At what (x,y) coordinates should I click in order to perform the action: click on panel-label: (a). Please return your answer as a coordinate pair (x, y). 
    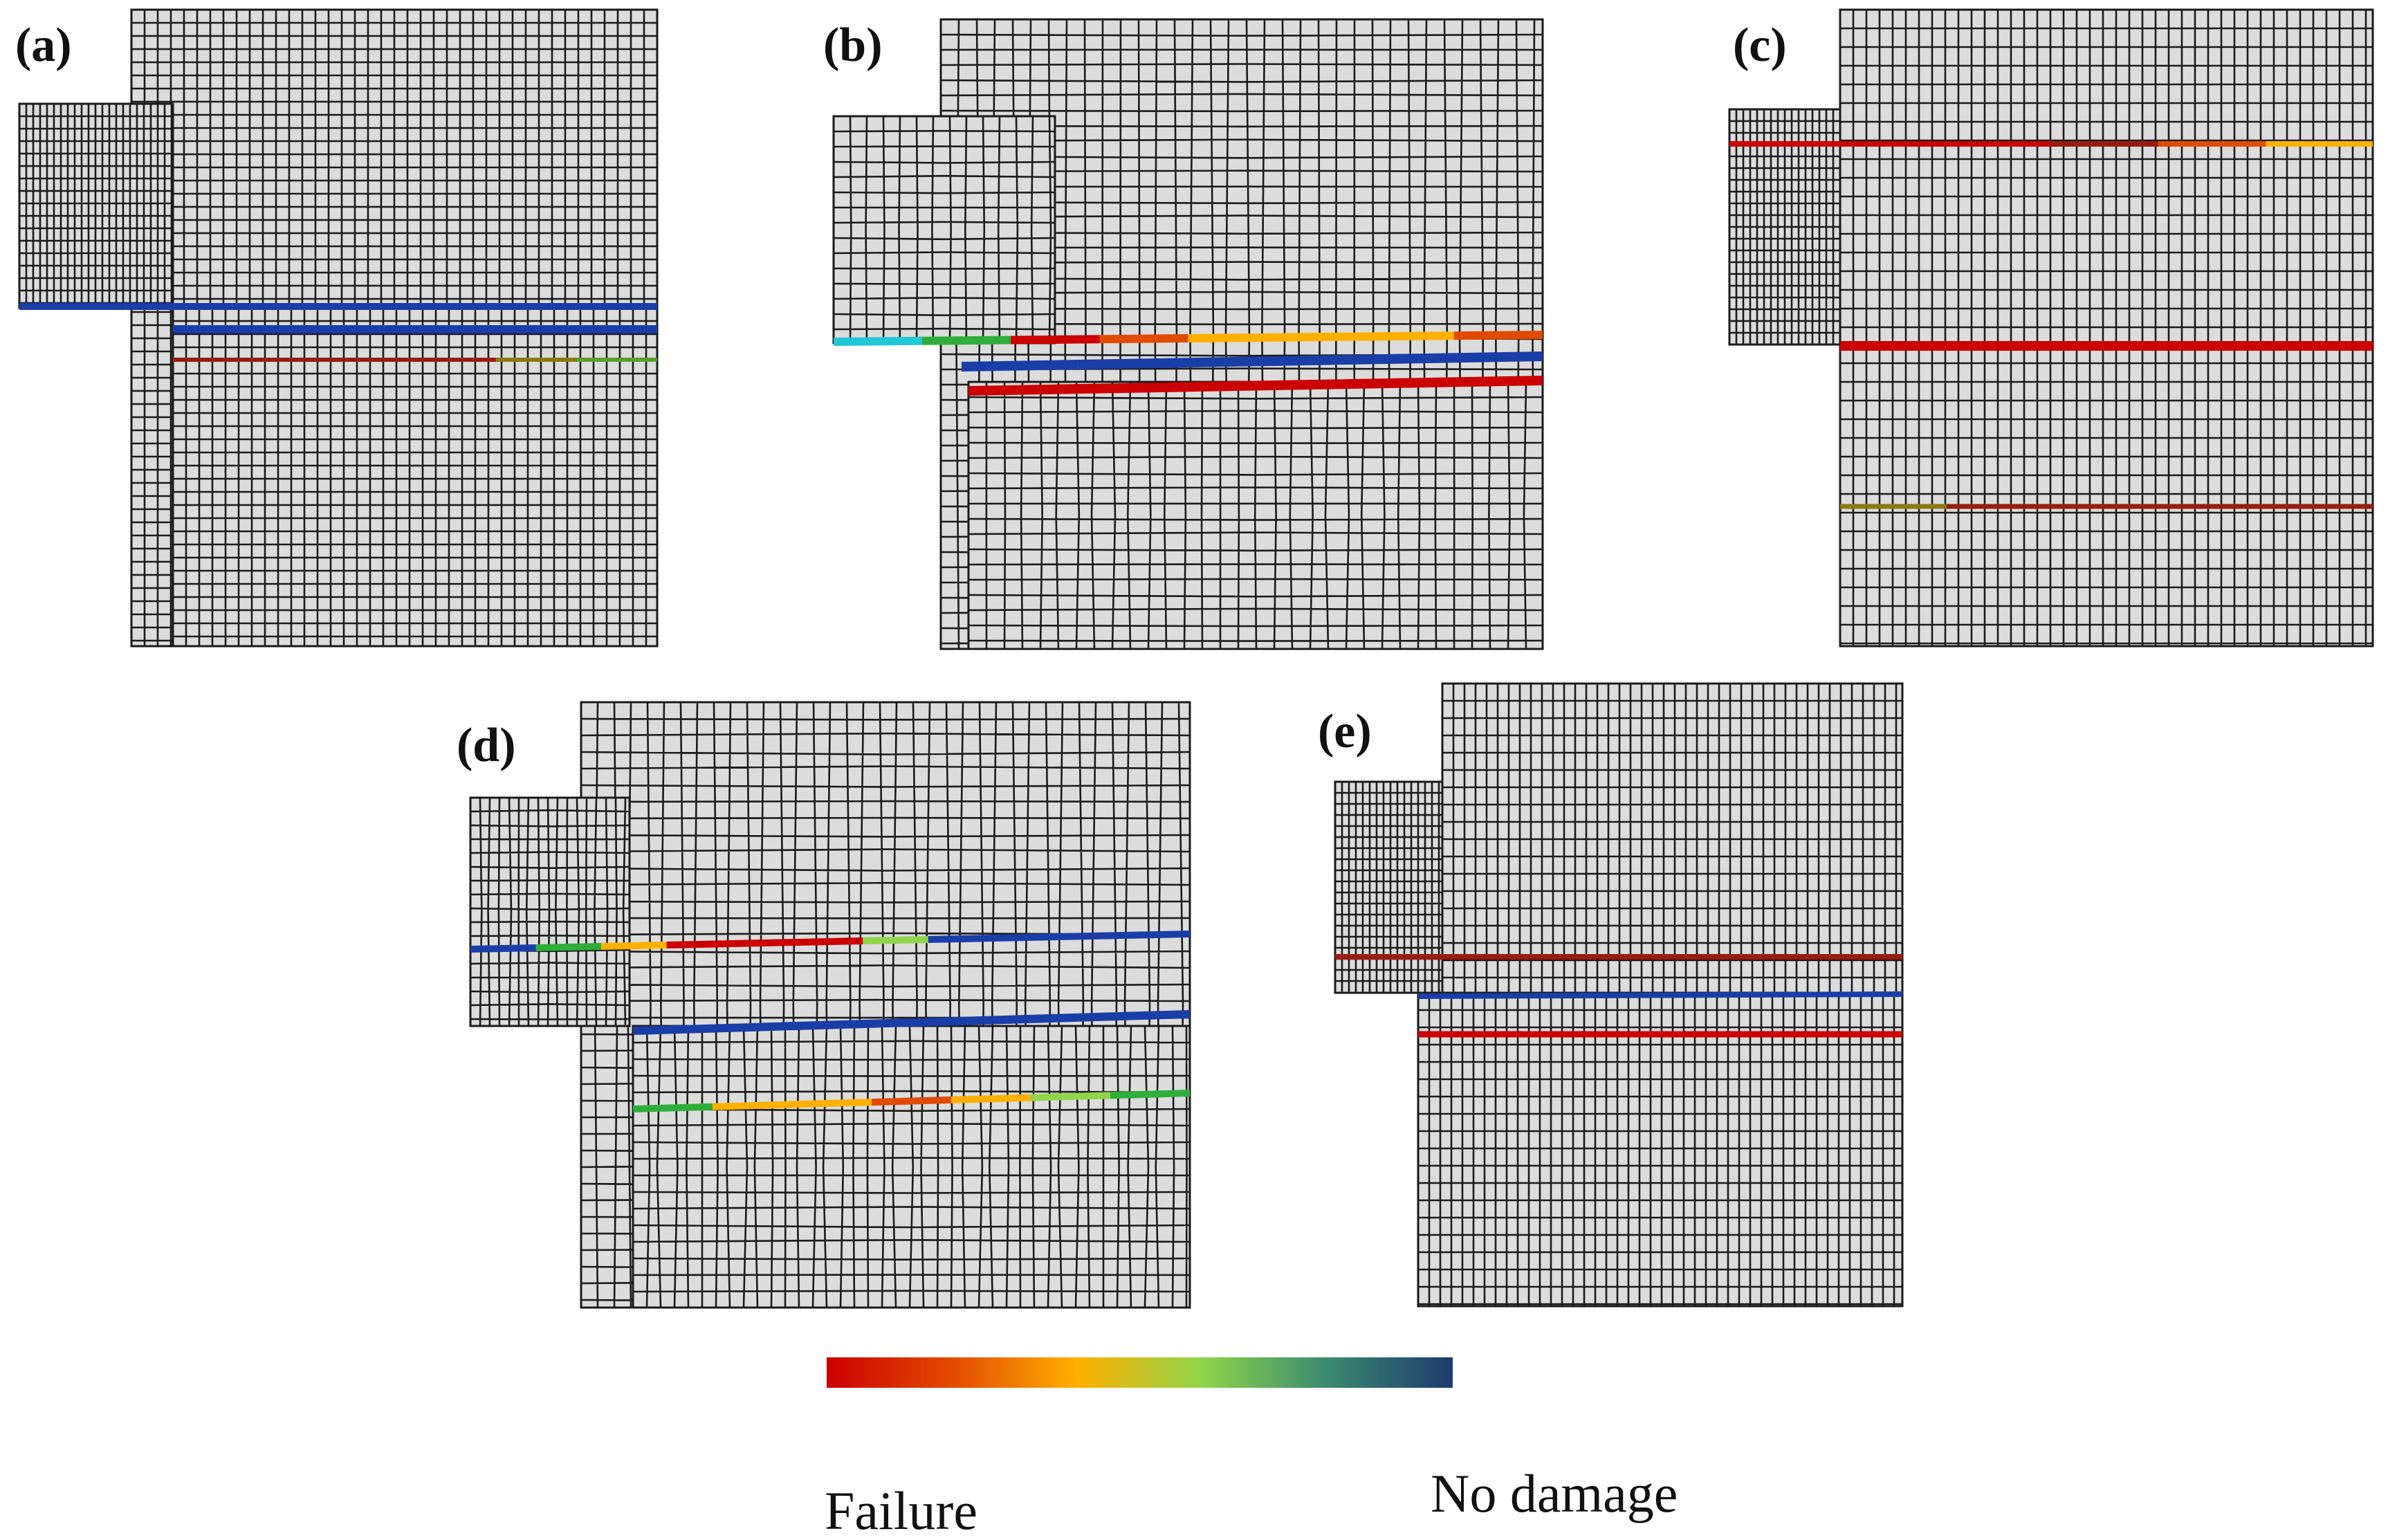
    Looking at the image, I should click on (43, 45).